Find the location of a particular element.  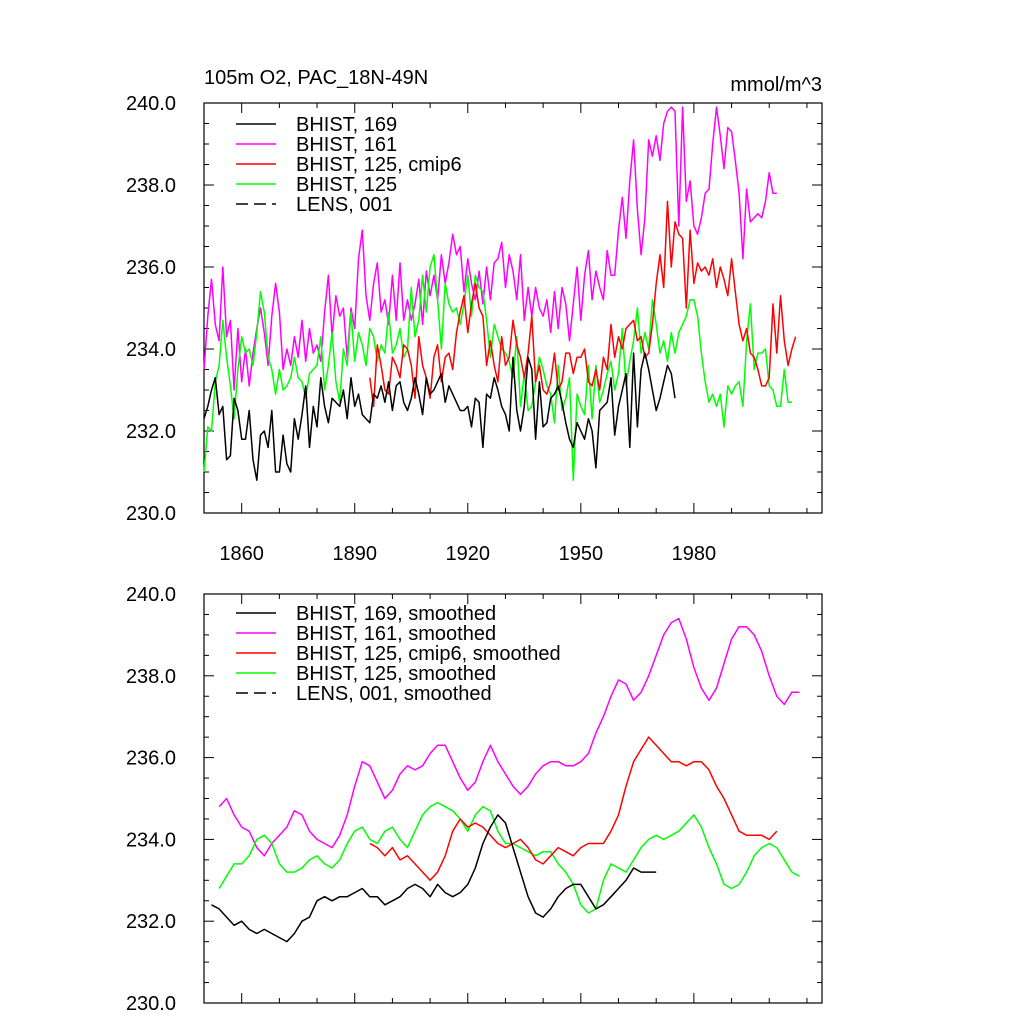

legend-label: BHIST, 125, cmip6, smoothed is located at coordinates (428, 654).